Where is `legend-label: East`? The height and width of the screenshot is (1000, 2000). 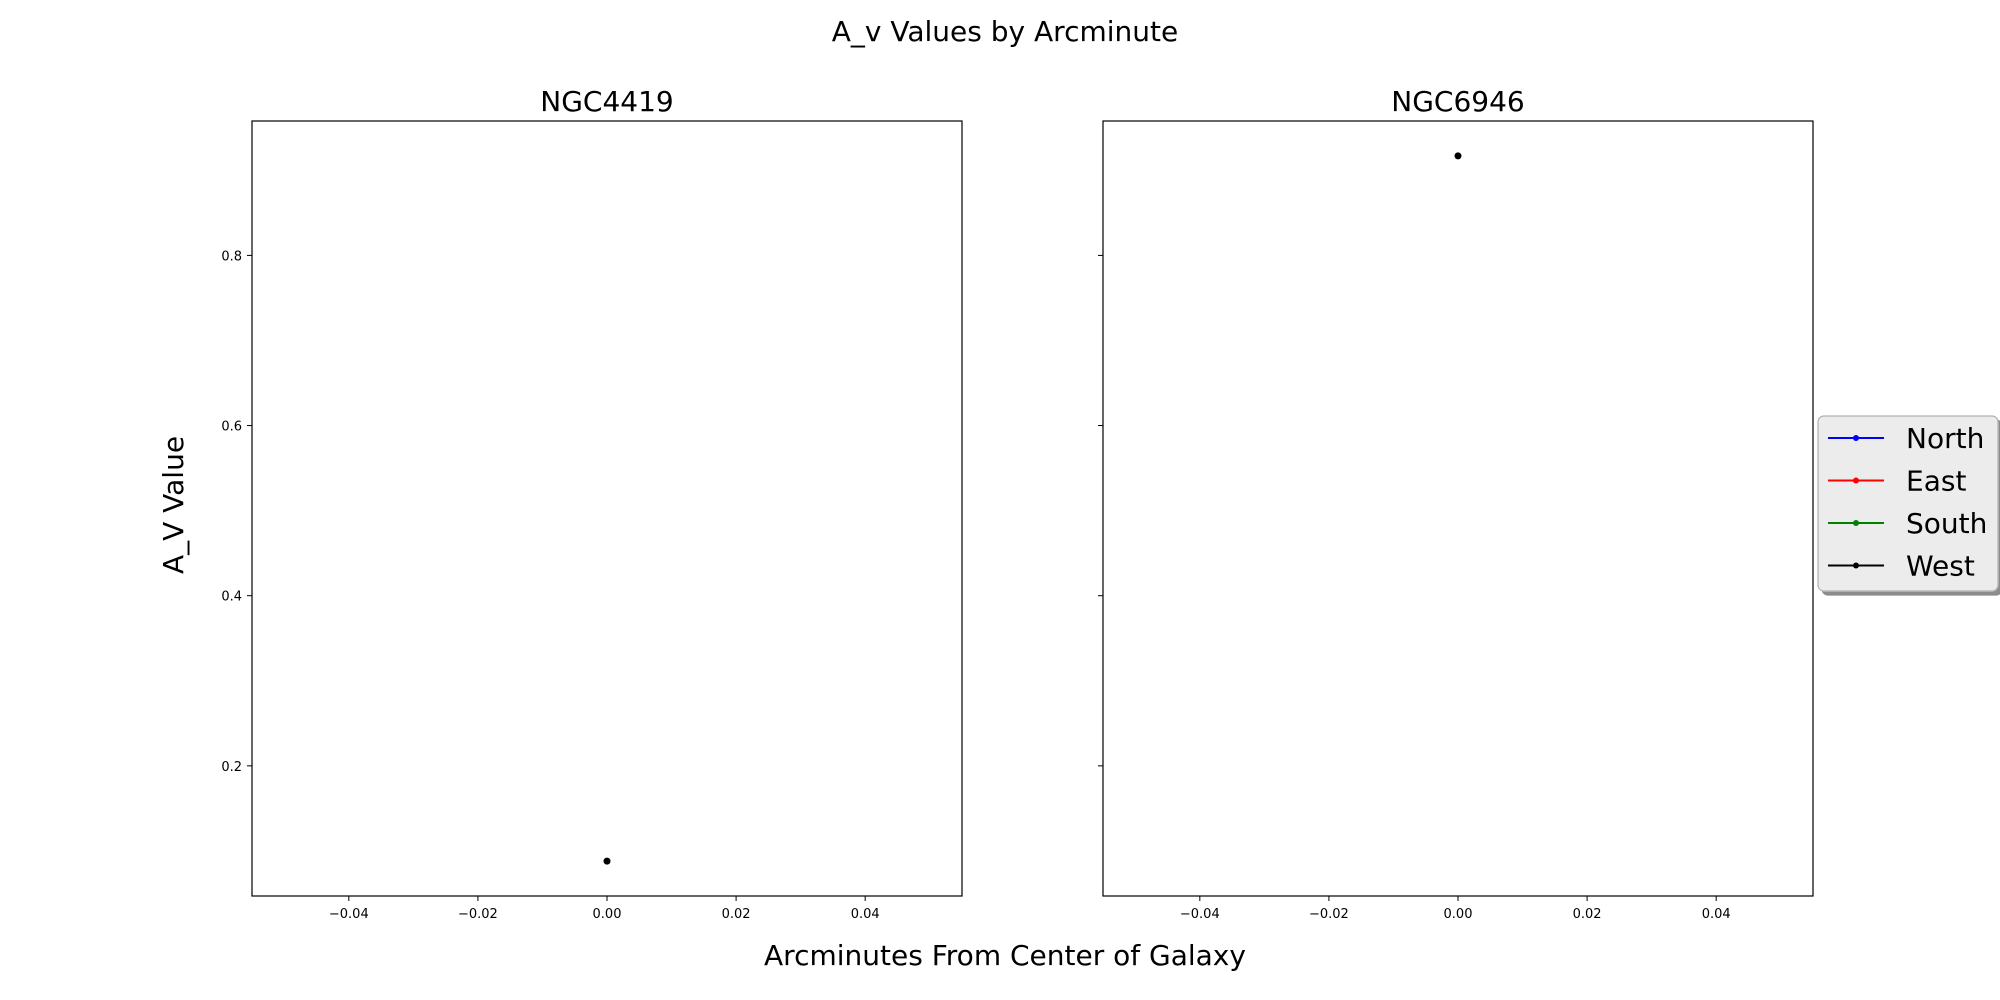 legend-label: East is located at coordinates (1936, 481).